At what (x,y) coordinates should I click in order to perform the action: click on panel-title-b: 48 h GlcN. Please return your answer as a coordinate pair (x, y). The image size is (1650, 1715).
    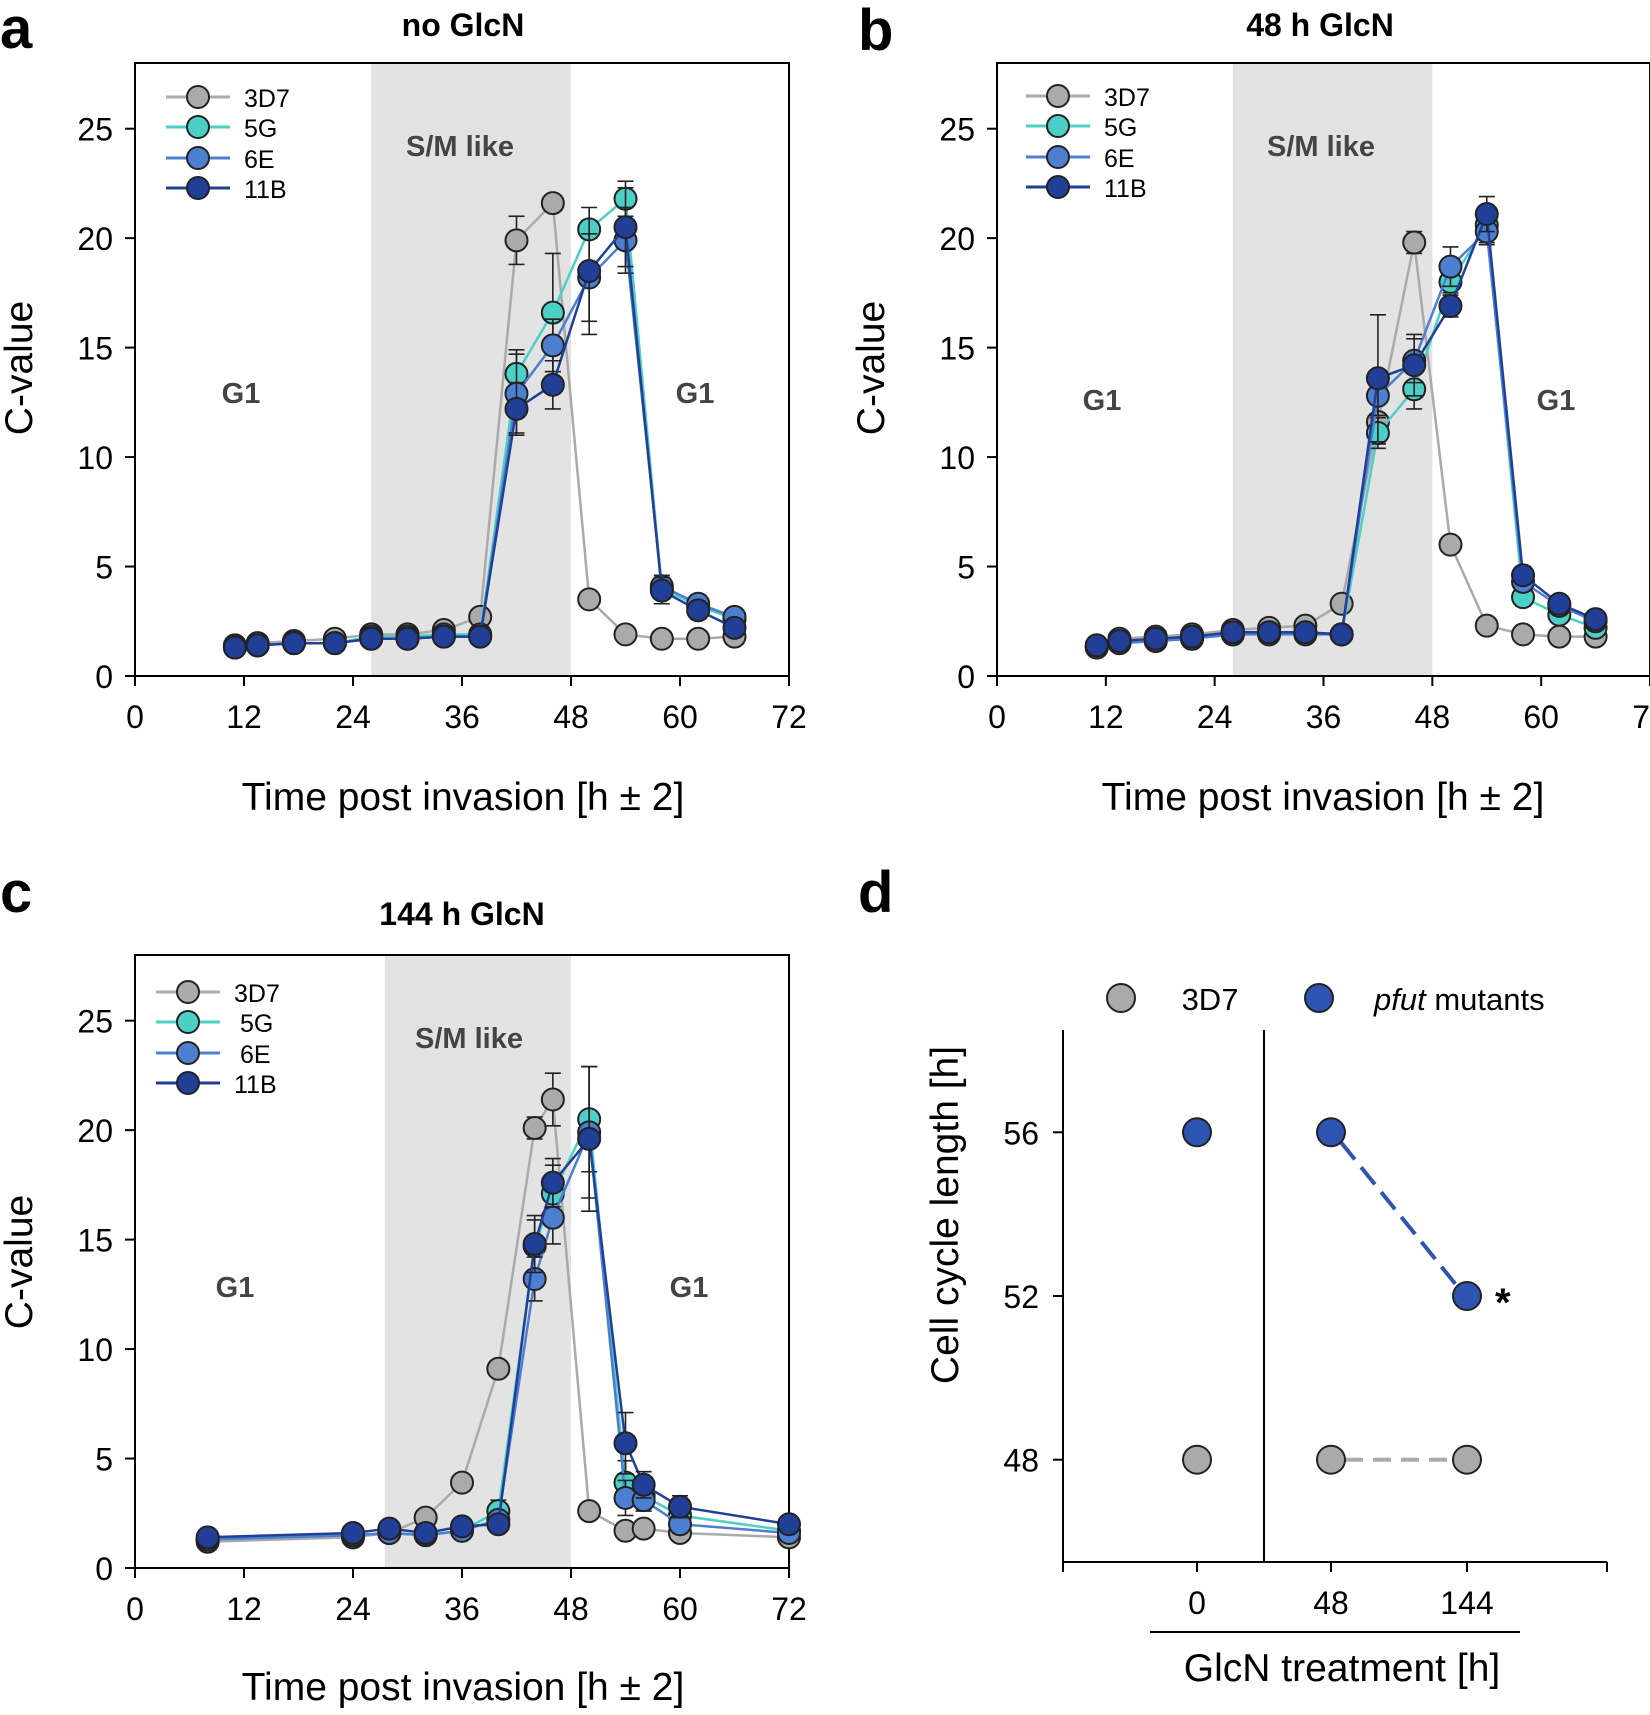
    Looking at the image, I should click on (1320, 25).